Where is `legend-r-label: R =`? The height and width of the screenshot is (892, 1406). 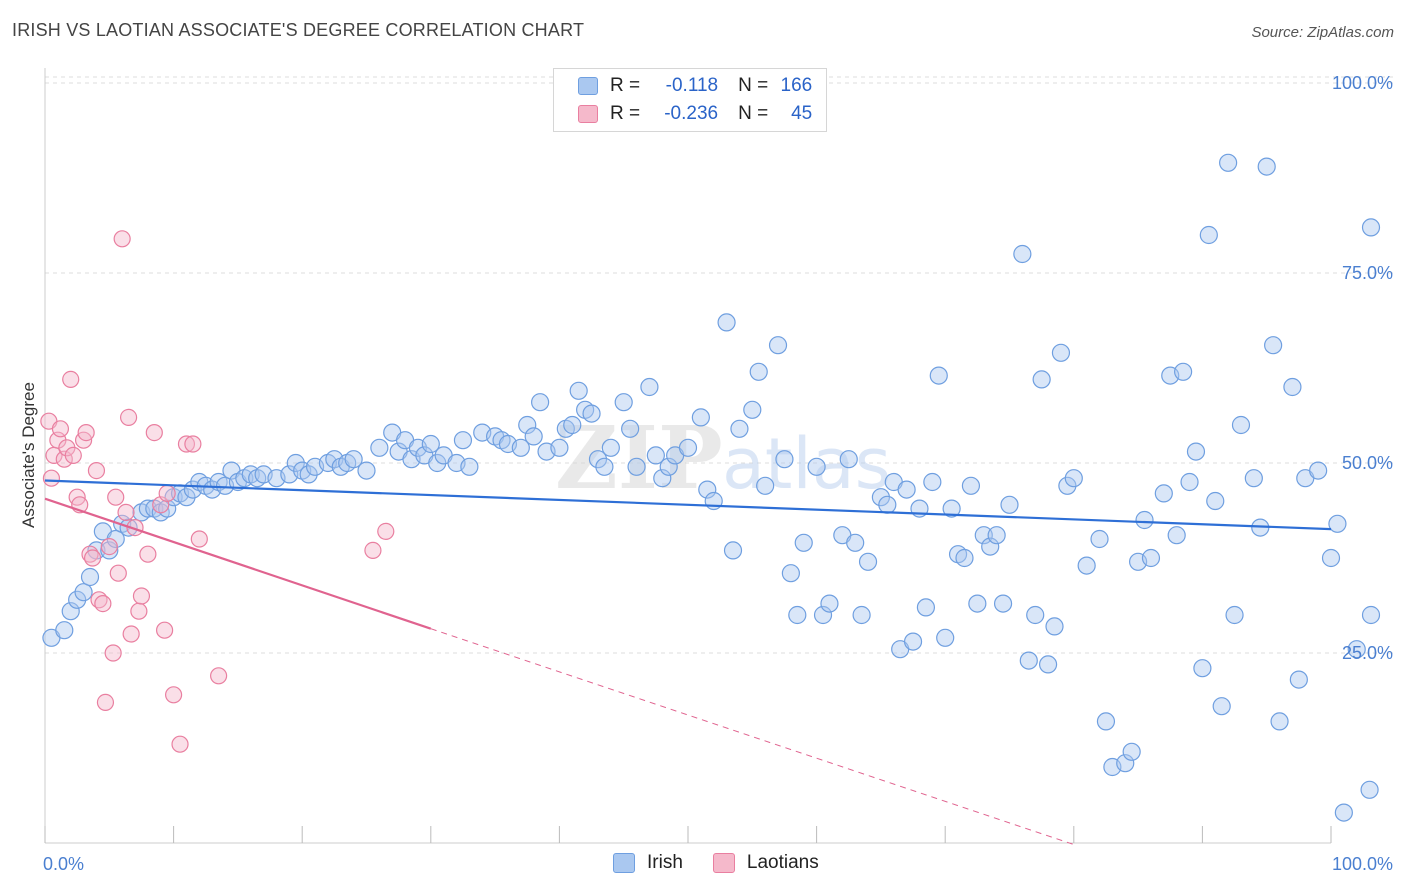 legend-r-label: R = is located at coordinates (625, 113).